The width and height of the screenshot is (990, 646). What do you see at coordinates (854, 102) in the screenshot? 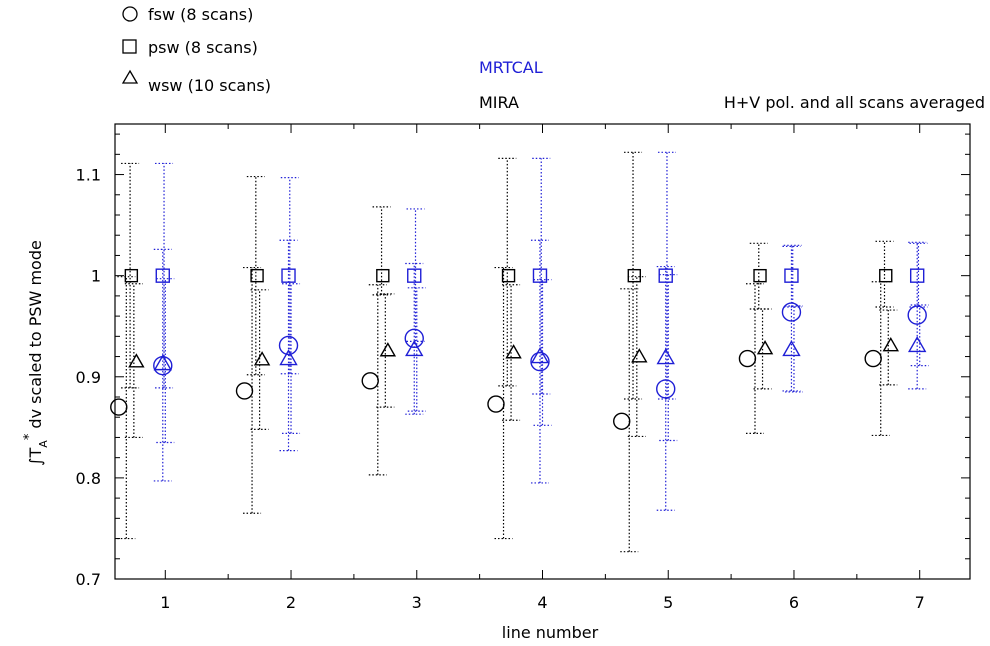
I see `chart-note: H+V pol. and all scans averaged` at bounding box center [854, 102].